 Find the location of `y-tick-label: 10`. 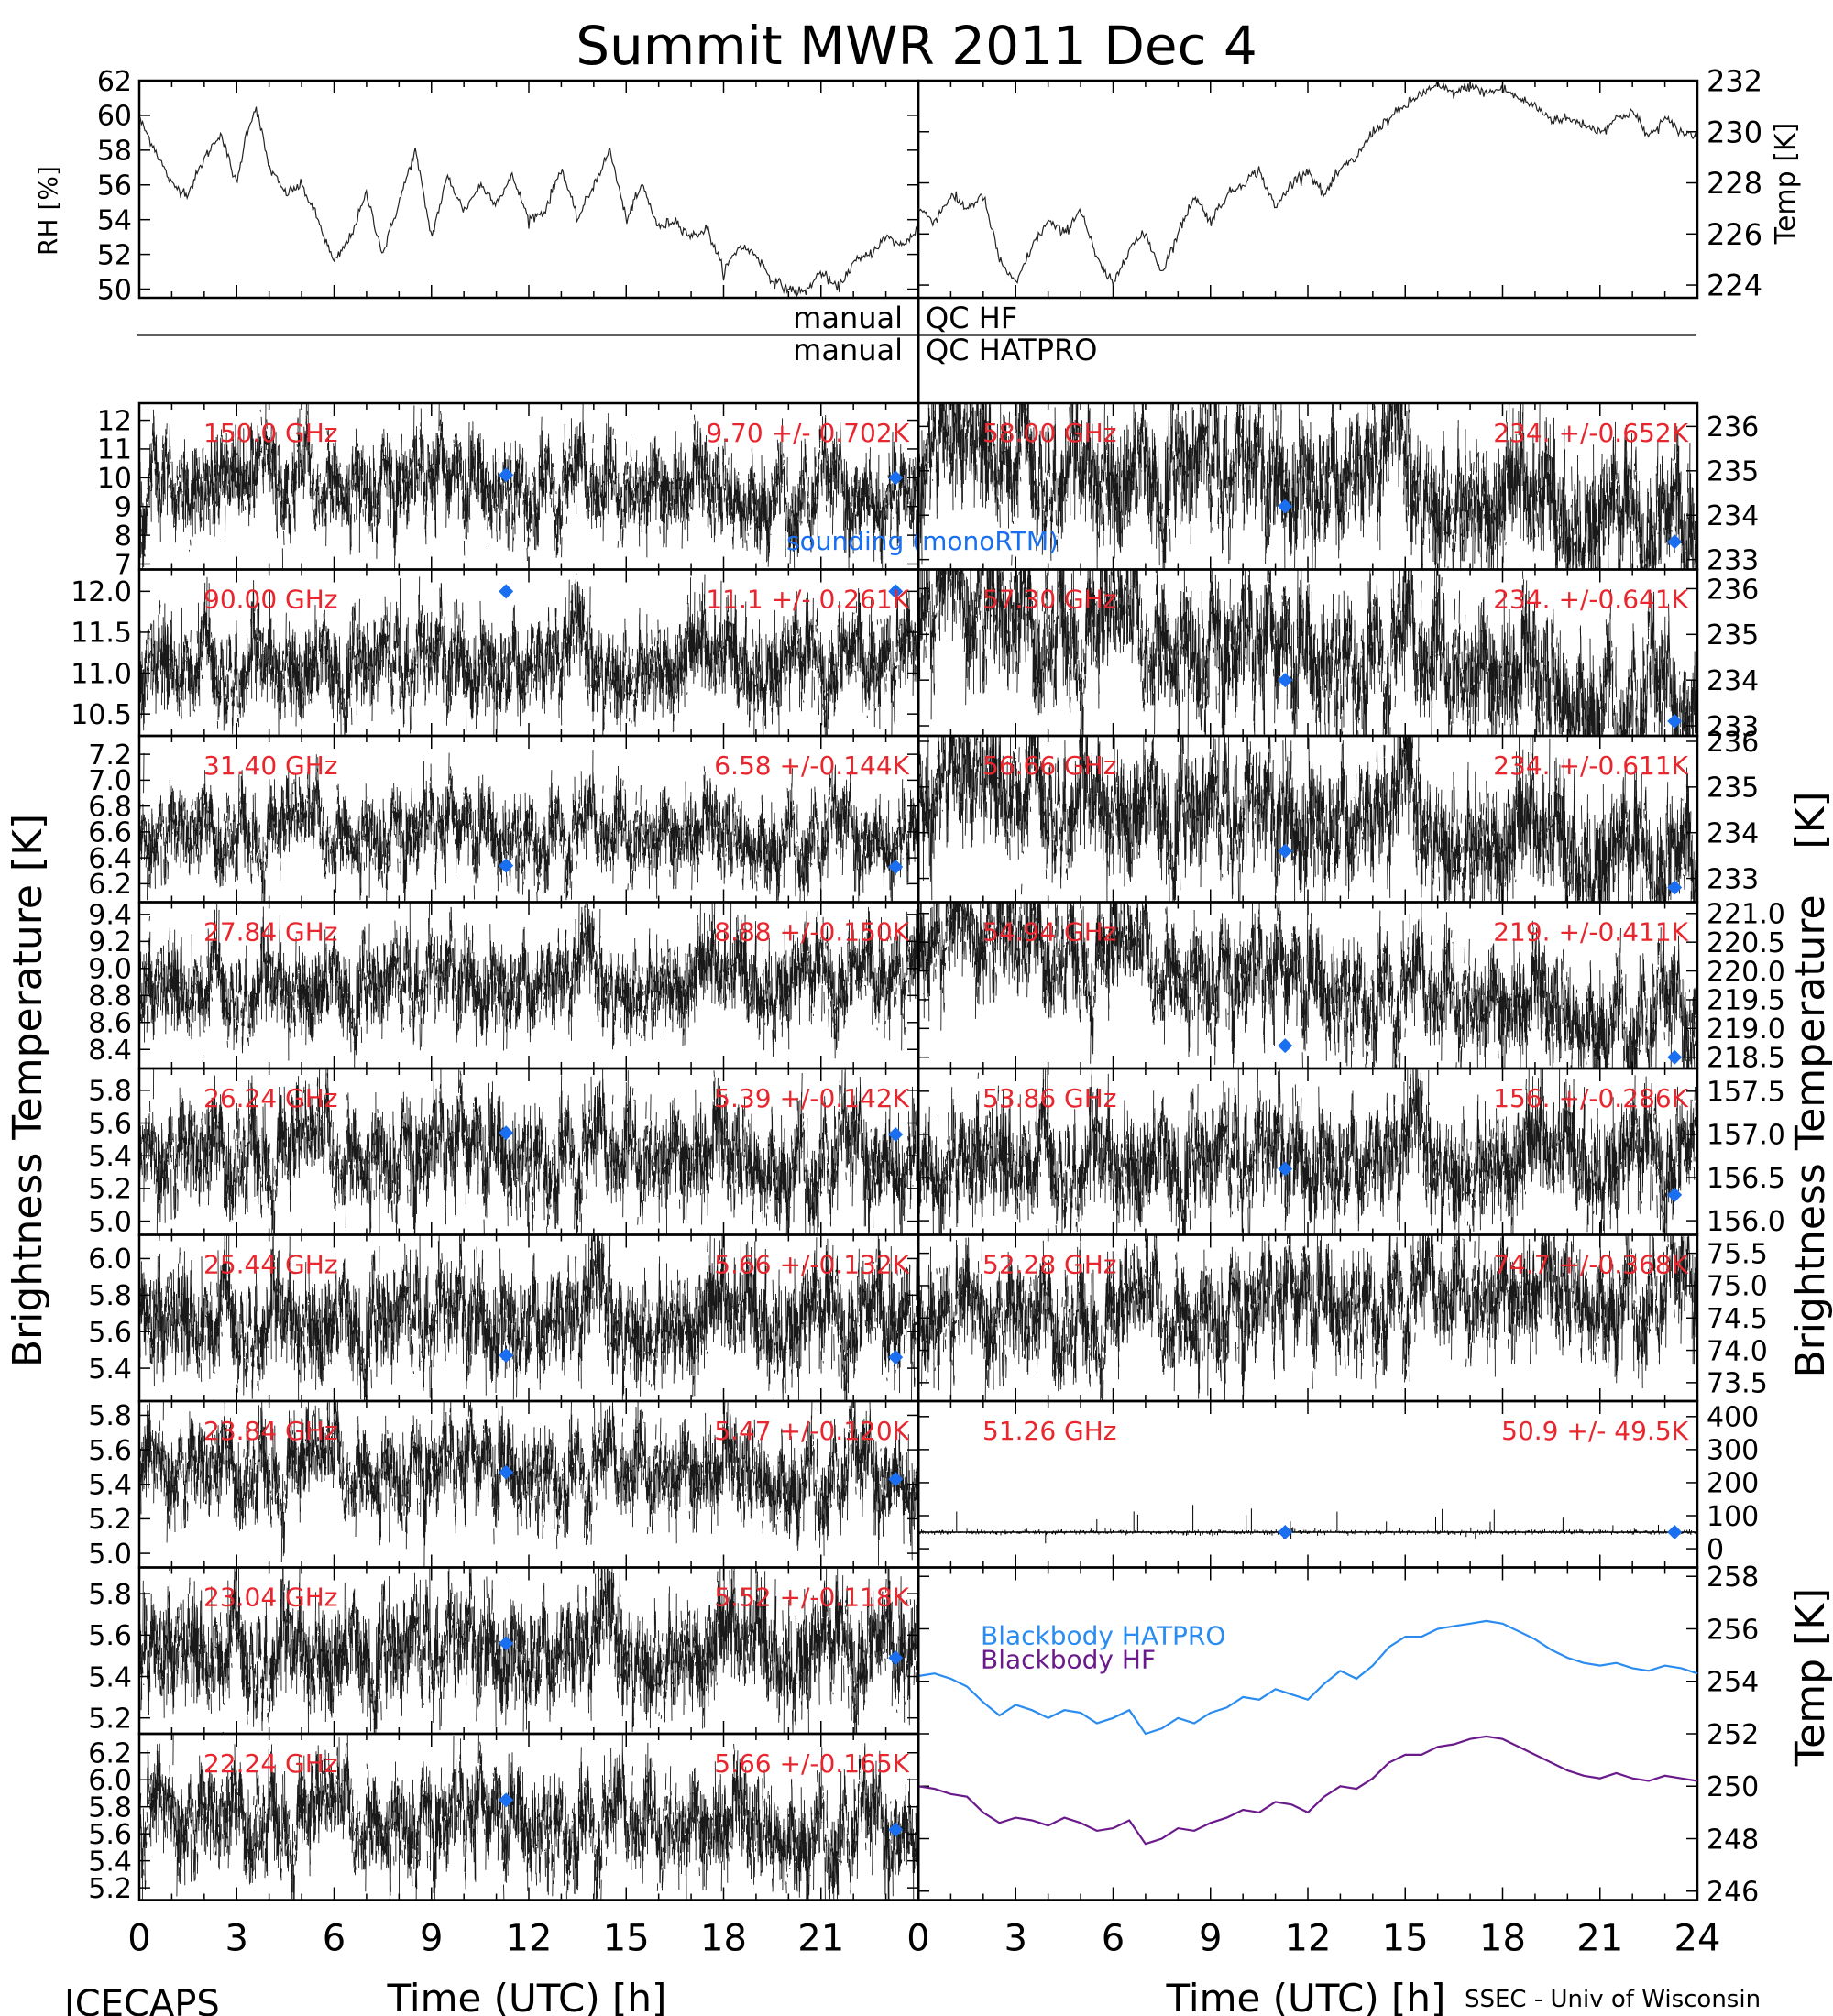

y-tick-label: 10 is located at coordinates (114, 479).